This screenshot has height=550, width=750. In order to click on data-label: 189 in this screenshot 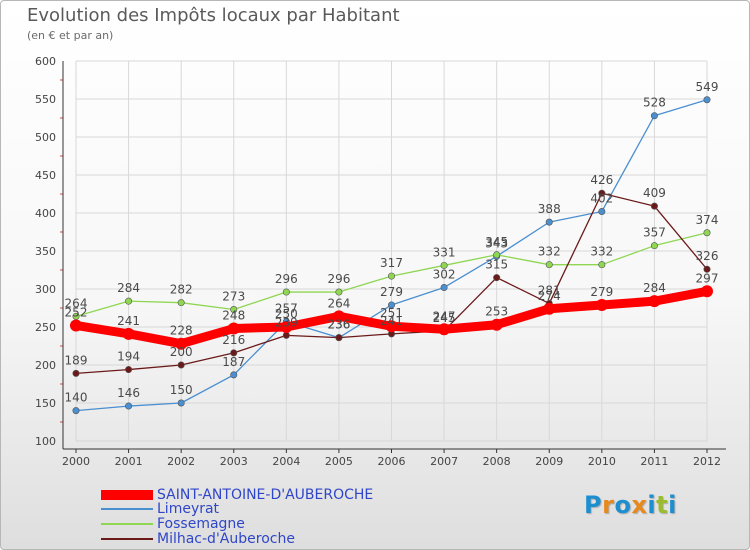, I will do `click(76, 360)`.